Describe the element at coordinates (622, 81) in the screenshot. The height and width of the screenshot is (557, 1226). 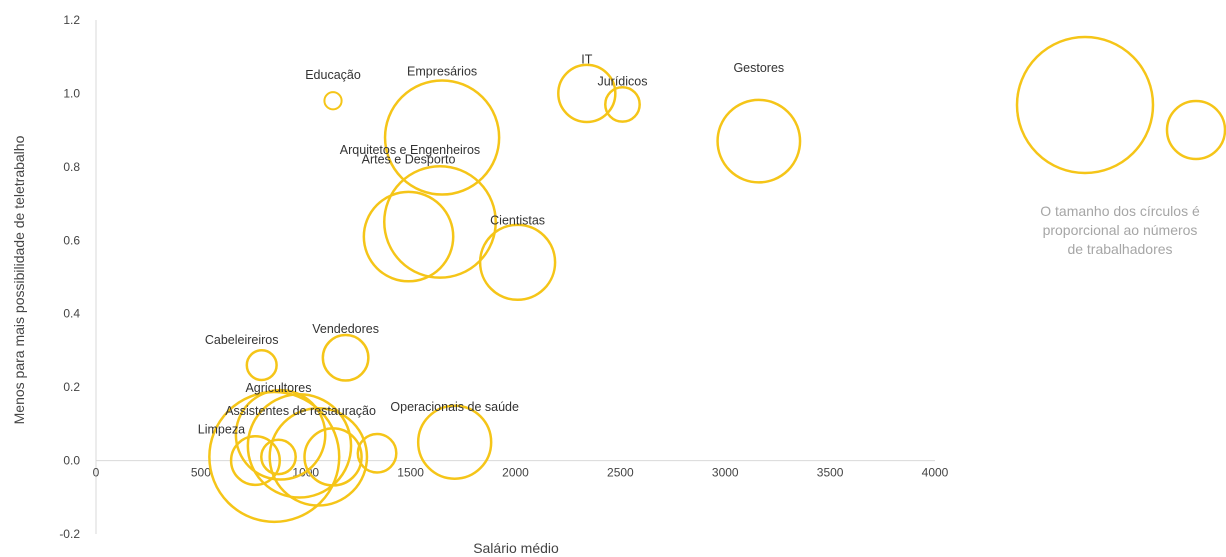
I see `point-label: Jurídicos` at that location.